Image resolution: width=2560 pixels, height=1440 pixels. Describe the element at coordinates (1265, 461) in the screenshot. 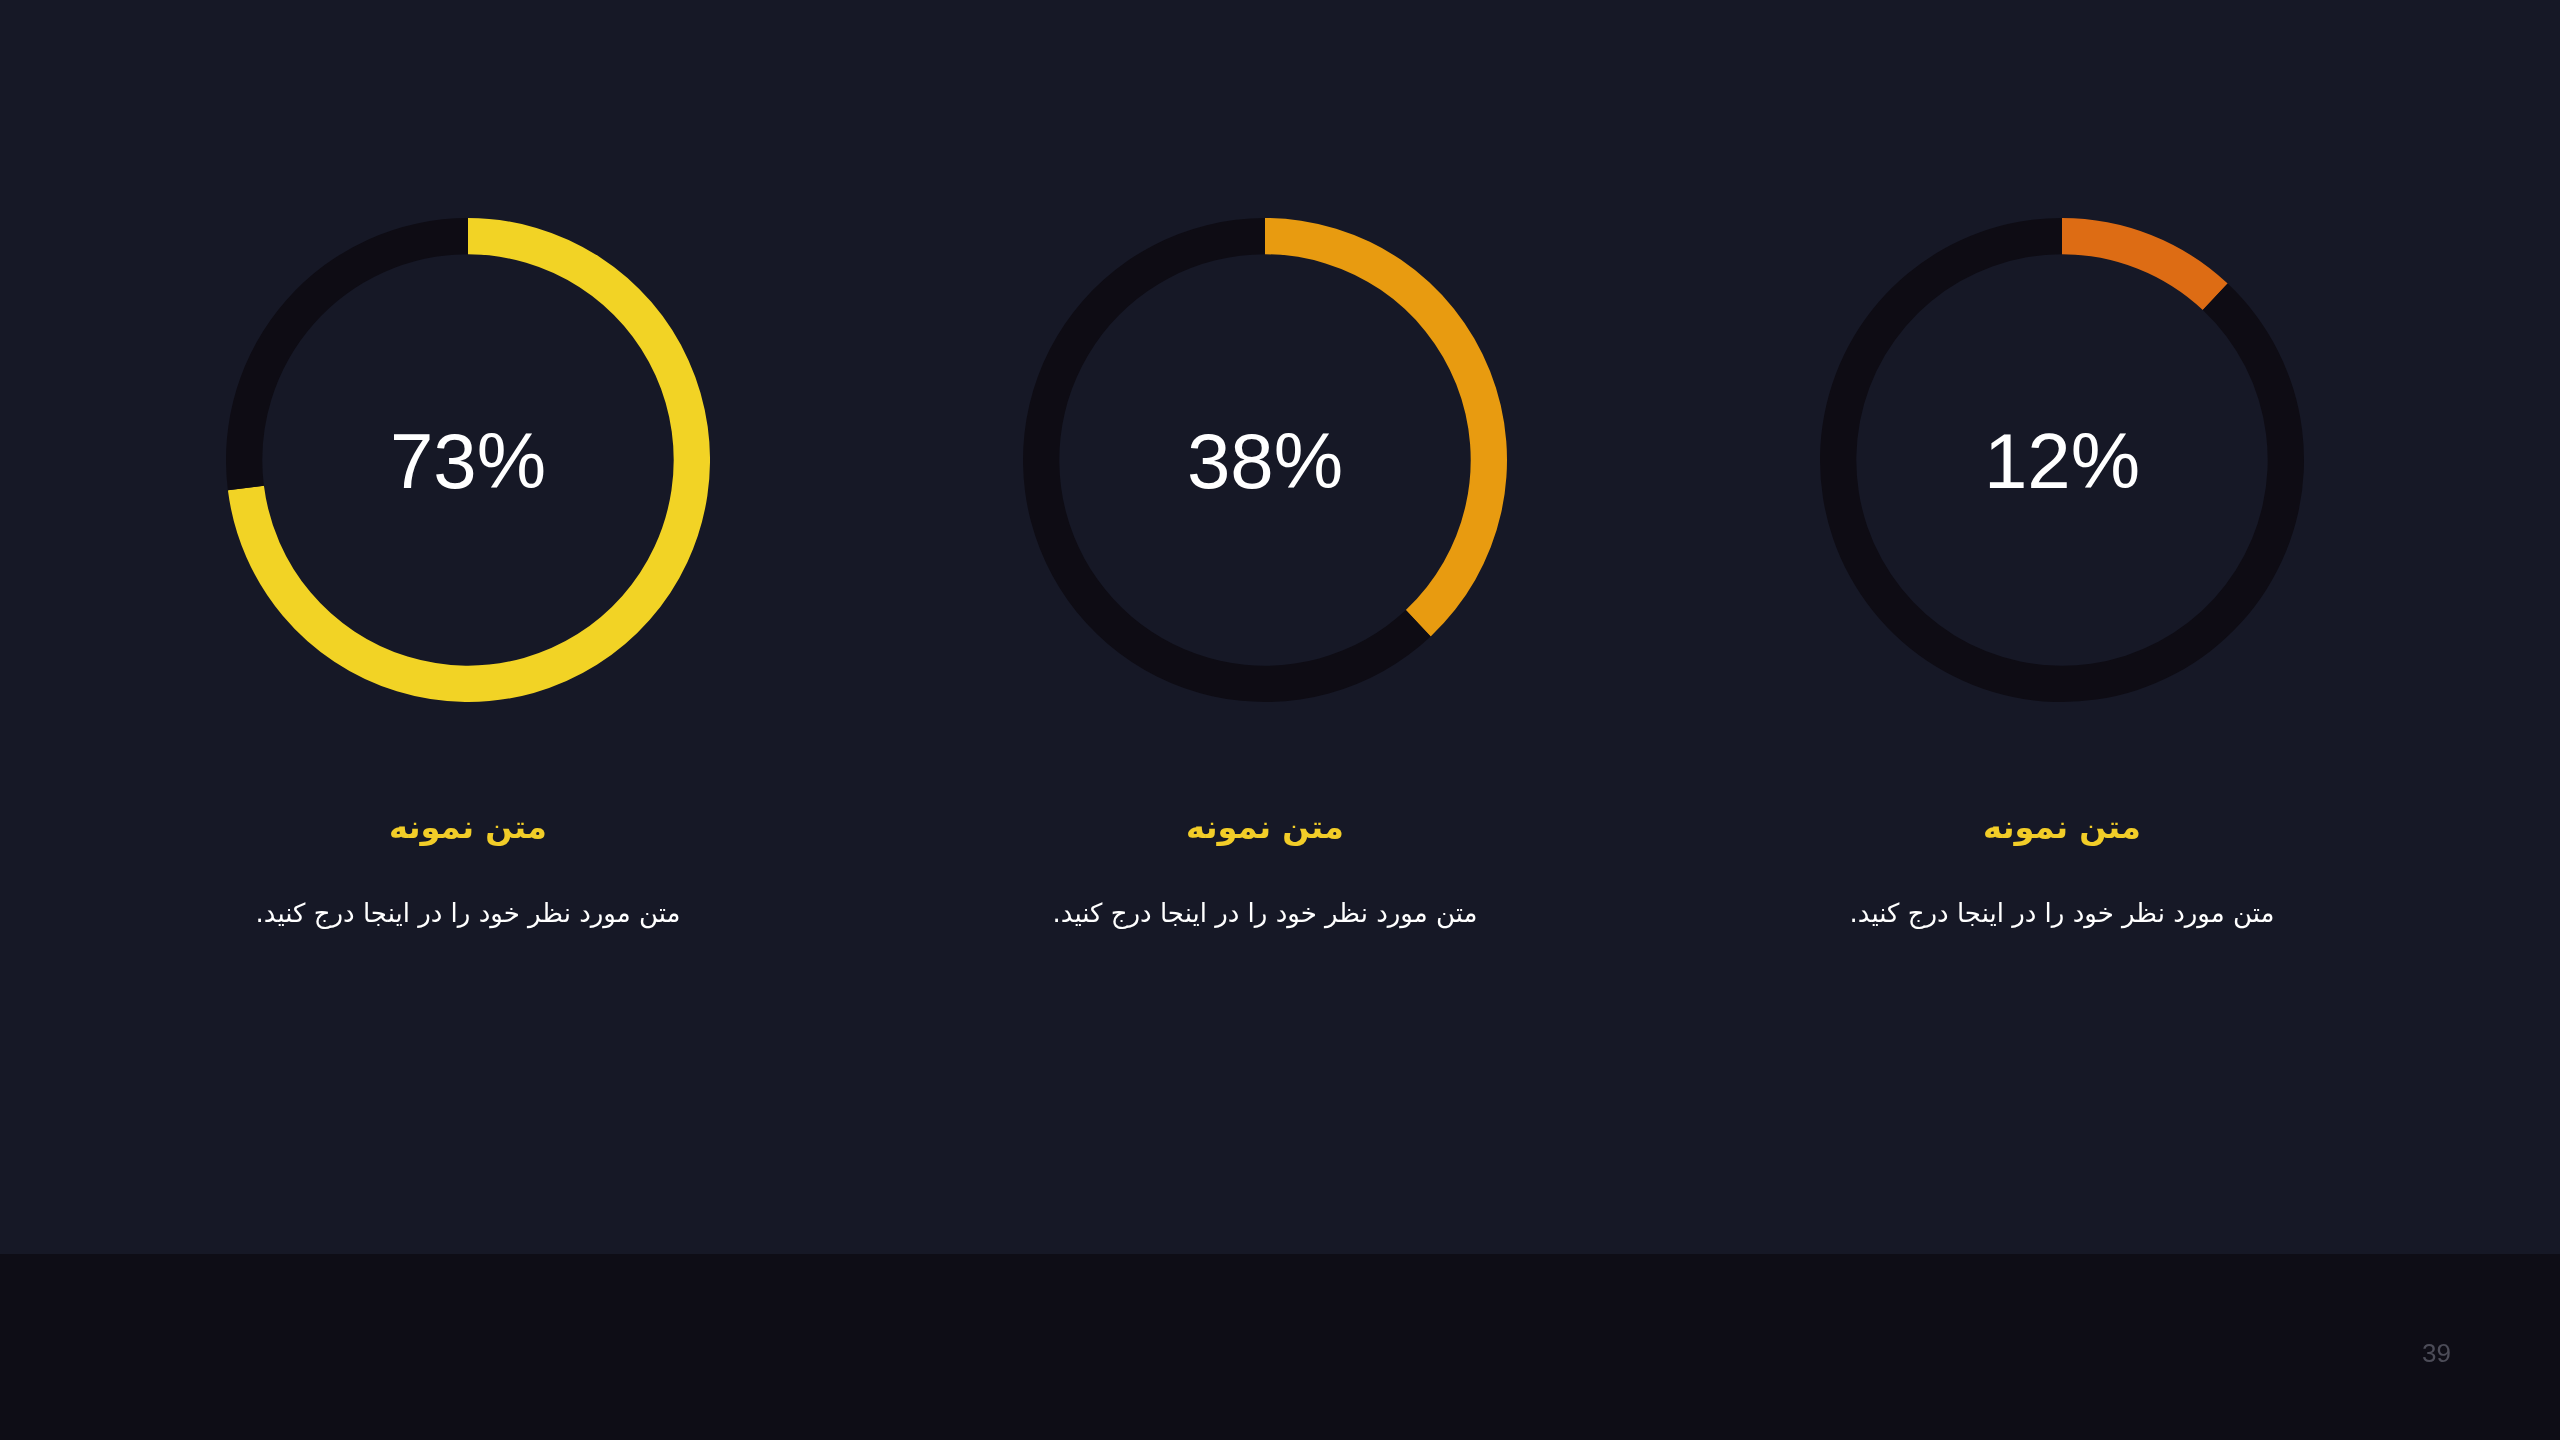

I see `text: 38%` at that location.